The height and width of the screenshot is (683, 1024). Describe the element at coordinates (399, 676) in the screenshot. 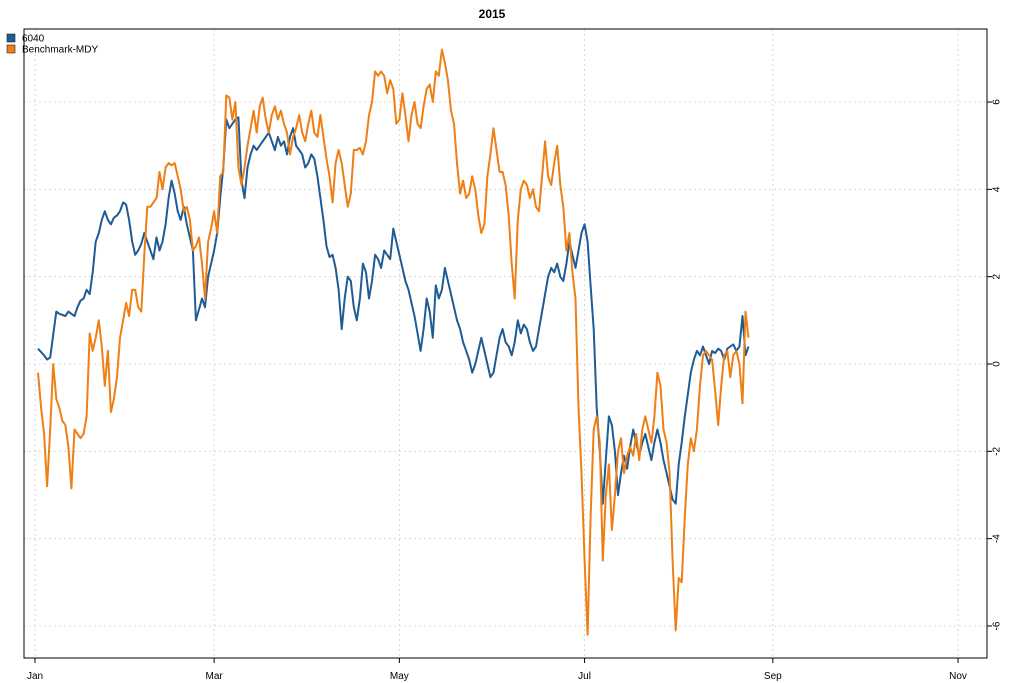

I see `x-tick-label: May` at that location.